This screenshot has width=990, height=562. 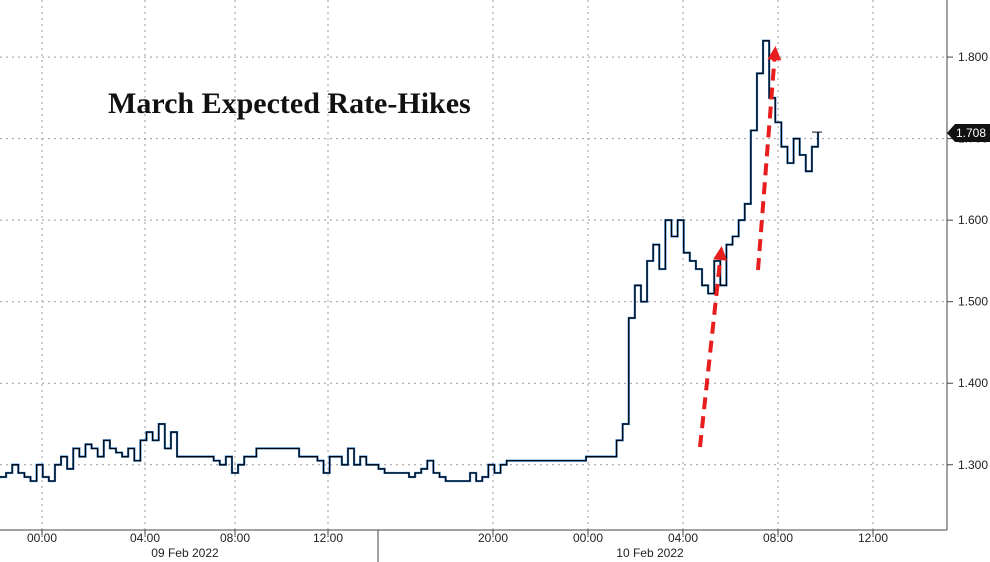 What do you see at coordinates (973, 302) in the screenshot?
I see `y-tick-label: 1.500` at bounding box center [973, 302].